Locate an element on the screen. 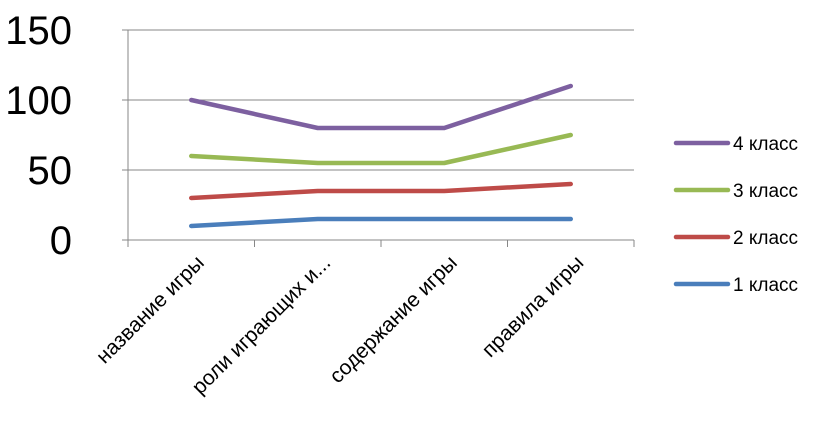 The width and height of the screenshot is (819, 421). y-tick-label: 0 is located at coordinates (61, 241).